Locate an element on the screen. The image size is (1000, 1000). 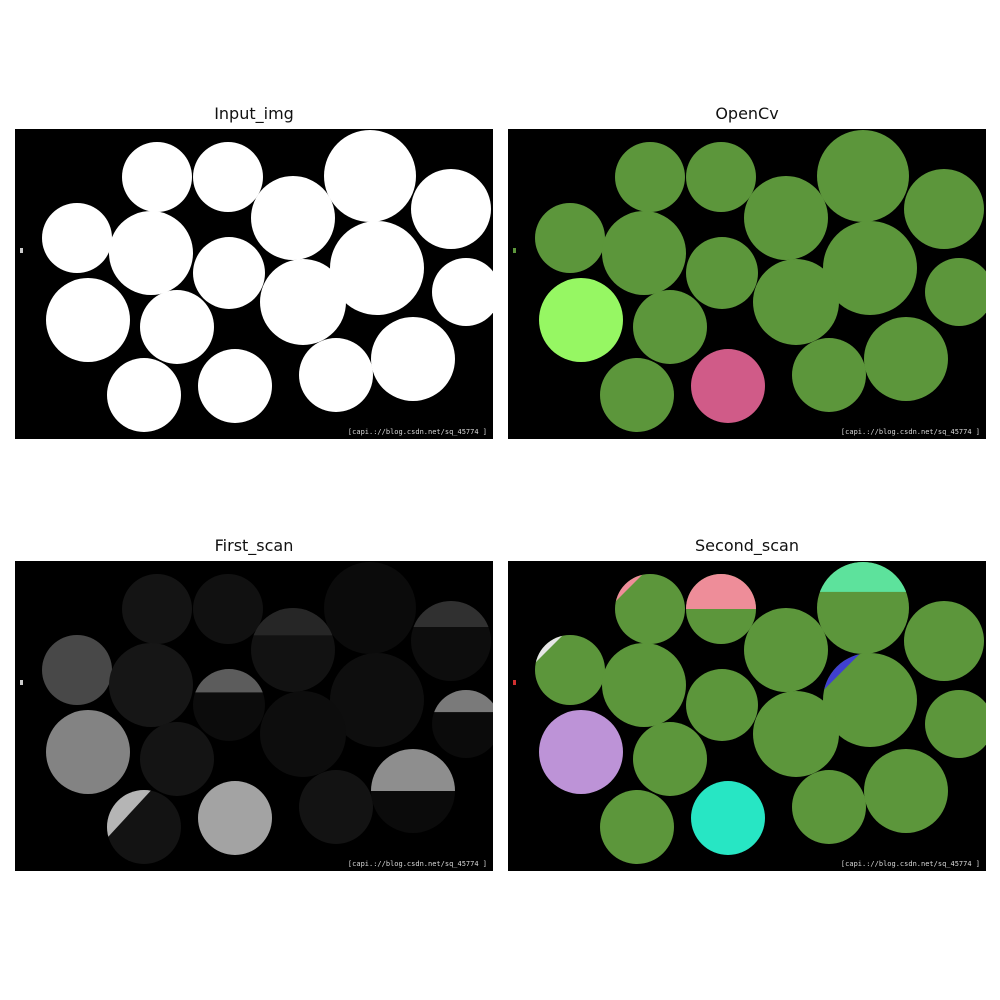
panel-second-scan: [capi.://blog.csdn.net/sq_45774 ] is located at coordinates (747, 716).